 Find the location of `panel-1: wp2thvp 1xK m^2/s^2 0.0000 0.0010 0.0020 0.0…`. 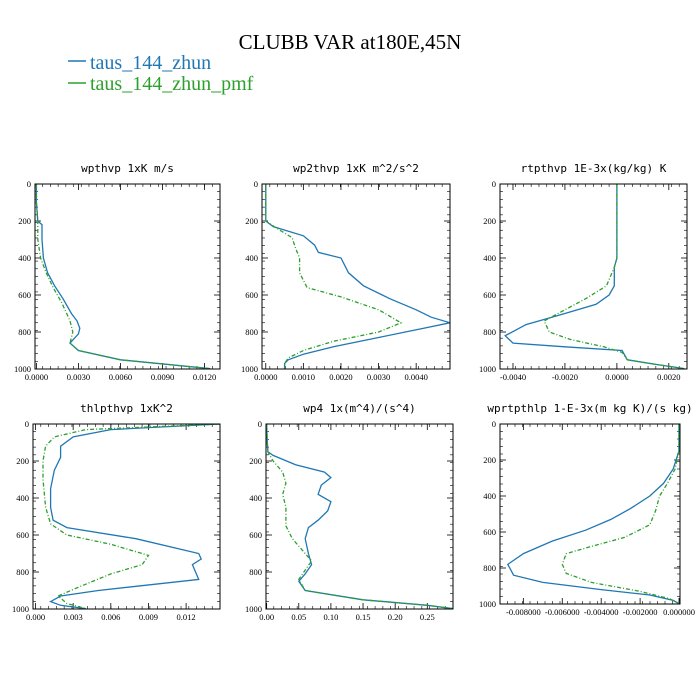

panel-1: wp2thvp 1xK m^2/s^2 0.0000 0.0010 0.0020 0.0… is located at coordinates (346, 272).